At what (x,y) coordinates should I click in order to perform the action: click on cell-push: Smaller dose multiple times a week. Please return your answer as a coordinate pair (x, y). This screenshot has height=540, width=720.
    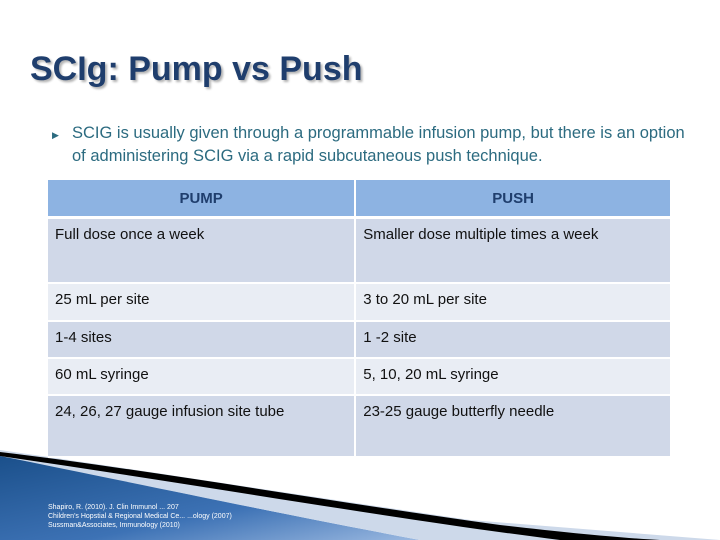
    Looking at the image, I should click on (513, 250).